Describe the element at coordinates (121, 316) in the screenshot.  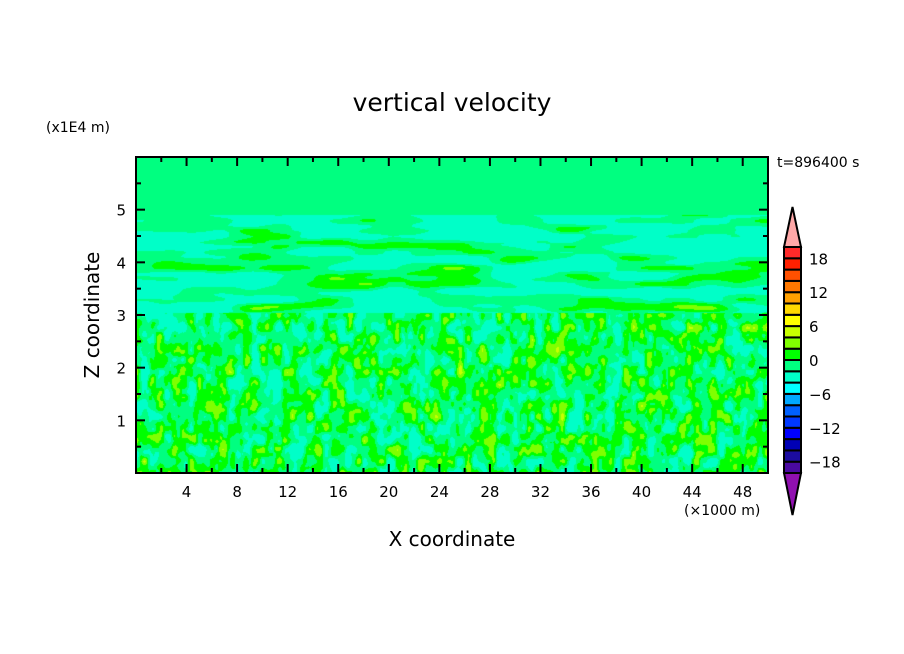
I see `y-tick-label: 3` at that location.